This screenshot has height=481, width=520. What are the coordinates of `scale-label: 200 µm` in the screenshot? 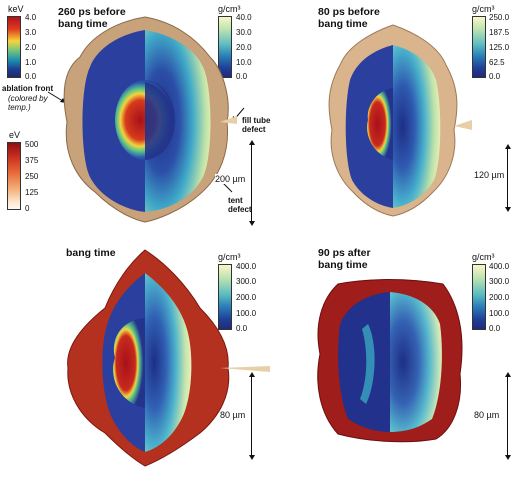 It's located at (230, 179).